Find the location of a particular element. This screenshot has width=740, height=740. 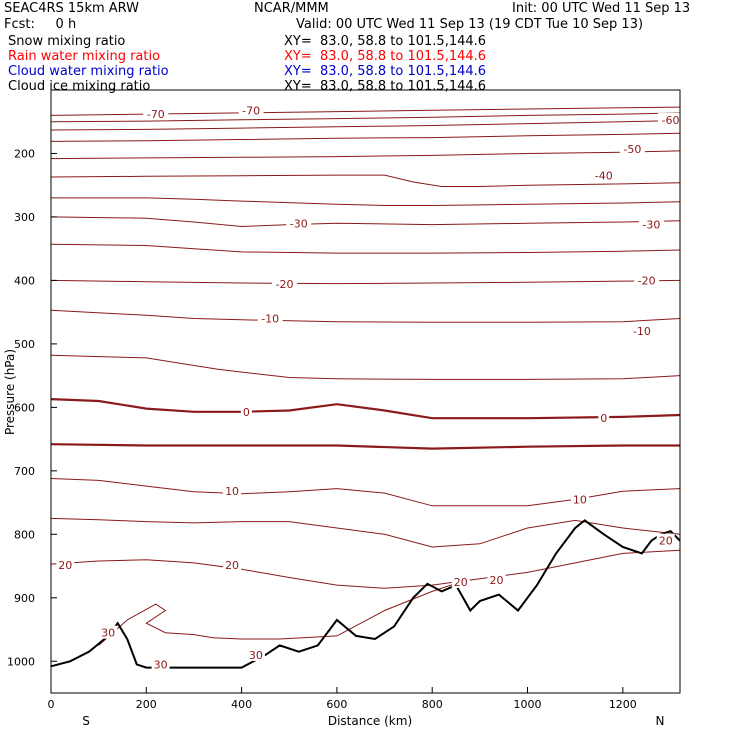

y-tick-label: 500 is located at coordinates (24, 344).